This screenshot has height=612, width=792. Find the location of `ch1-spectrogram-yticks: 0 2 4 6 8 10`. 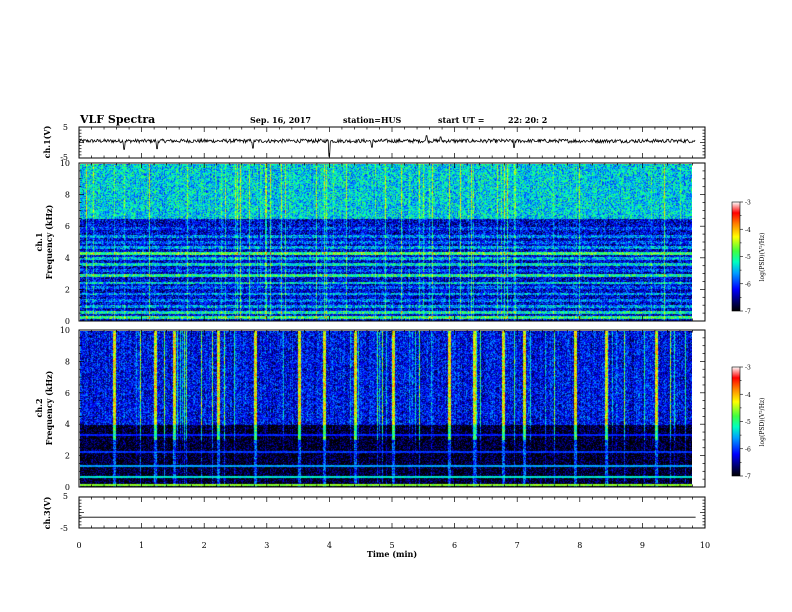

ch1-spectrogram-yticks: 0 2 4 6 8 10 is located at coordinates (65, 242).